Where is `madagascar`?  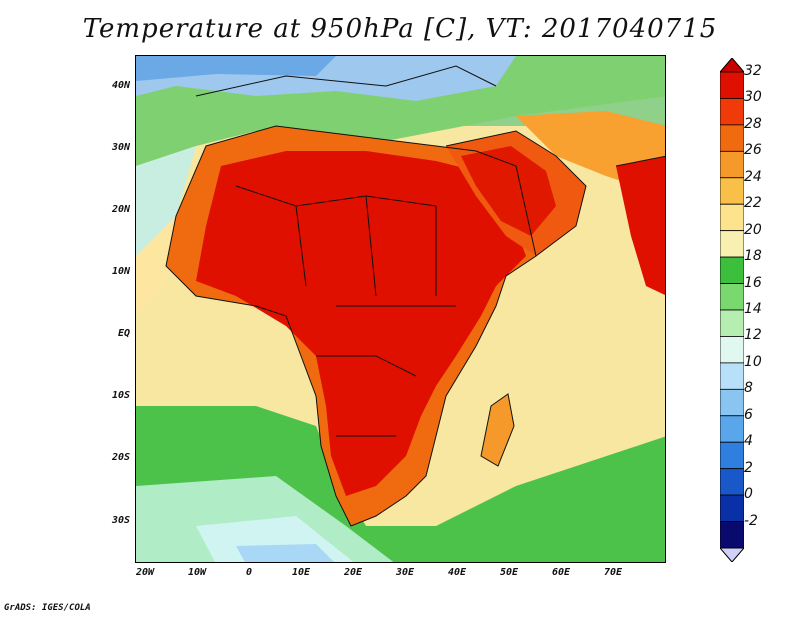 madagascar is located at coordinates (497, 430).